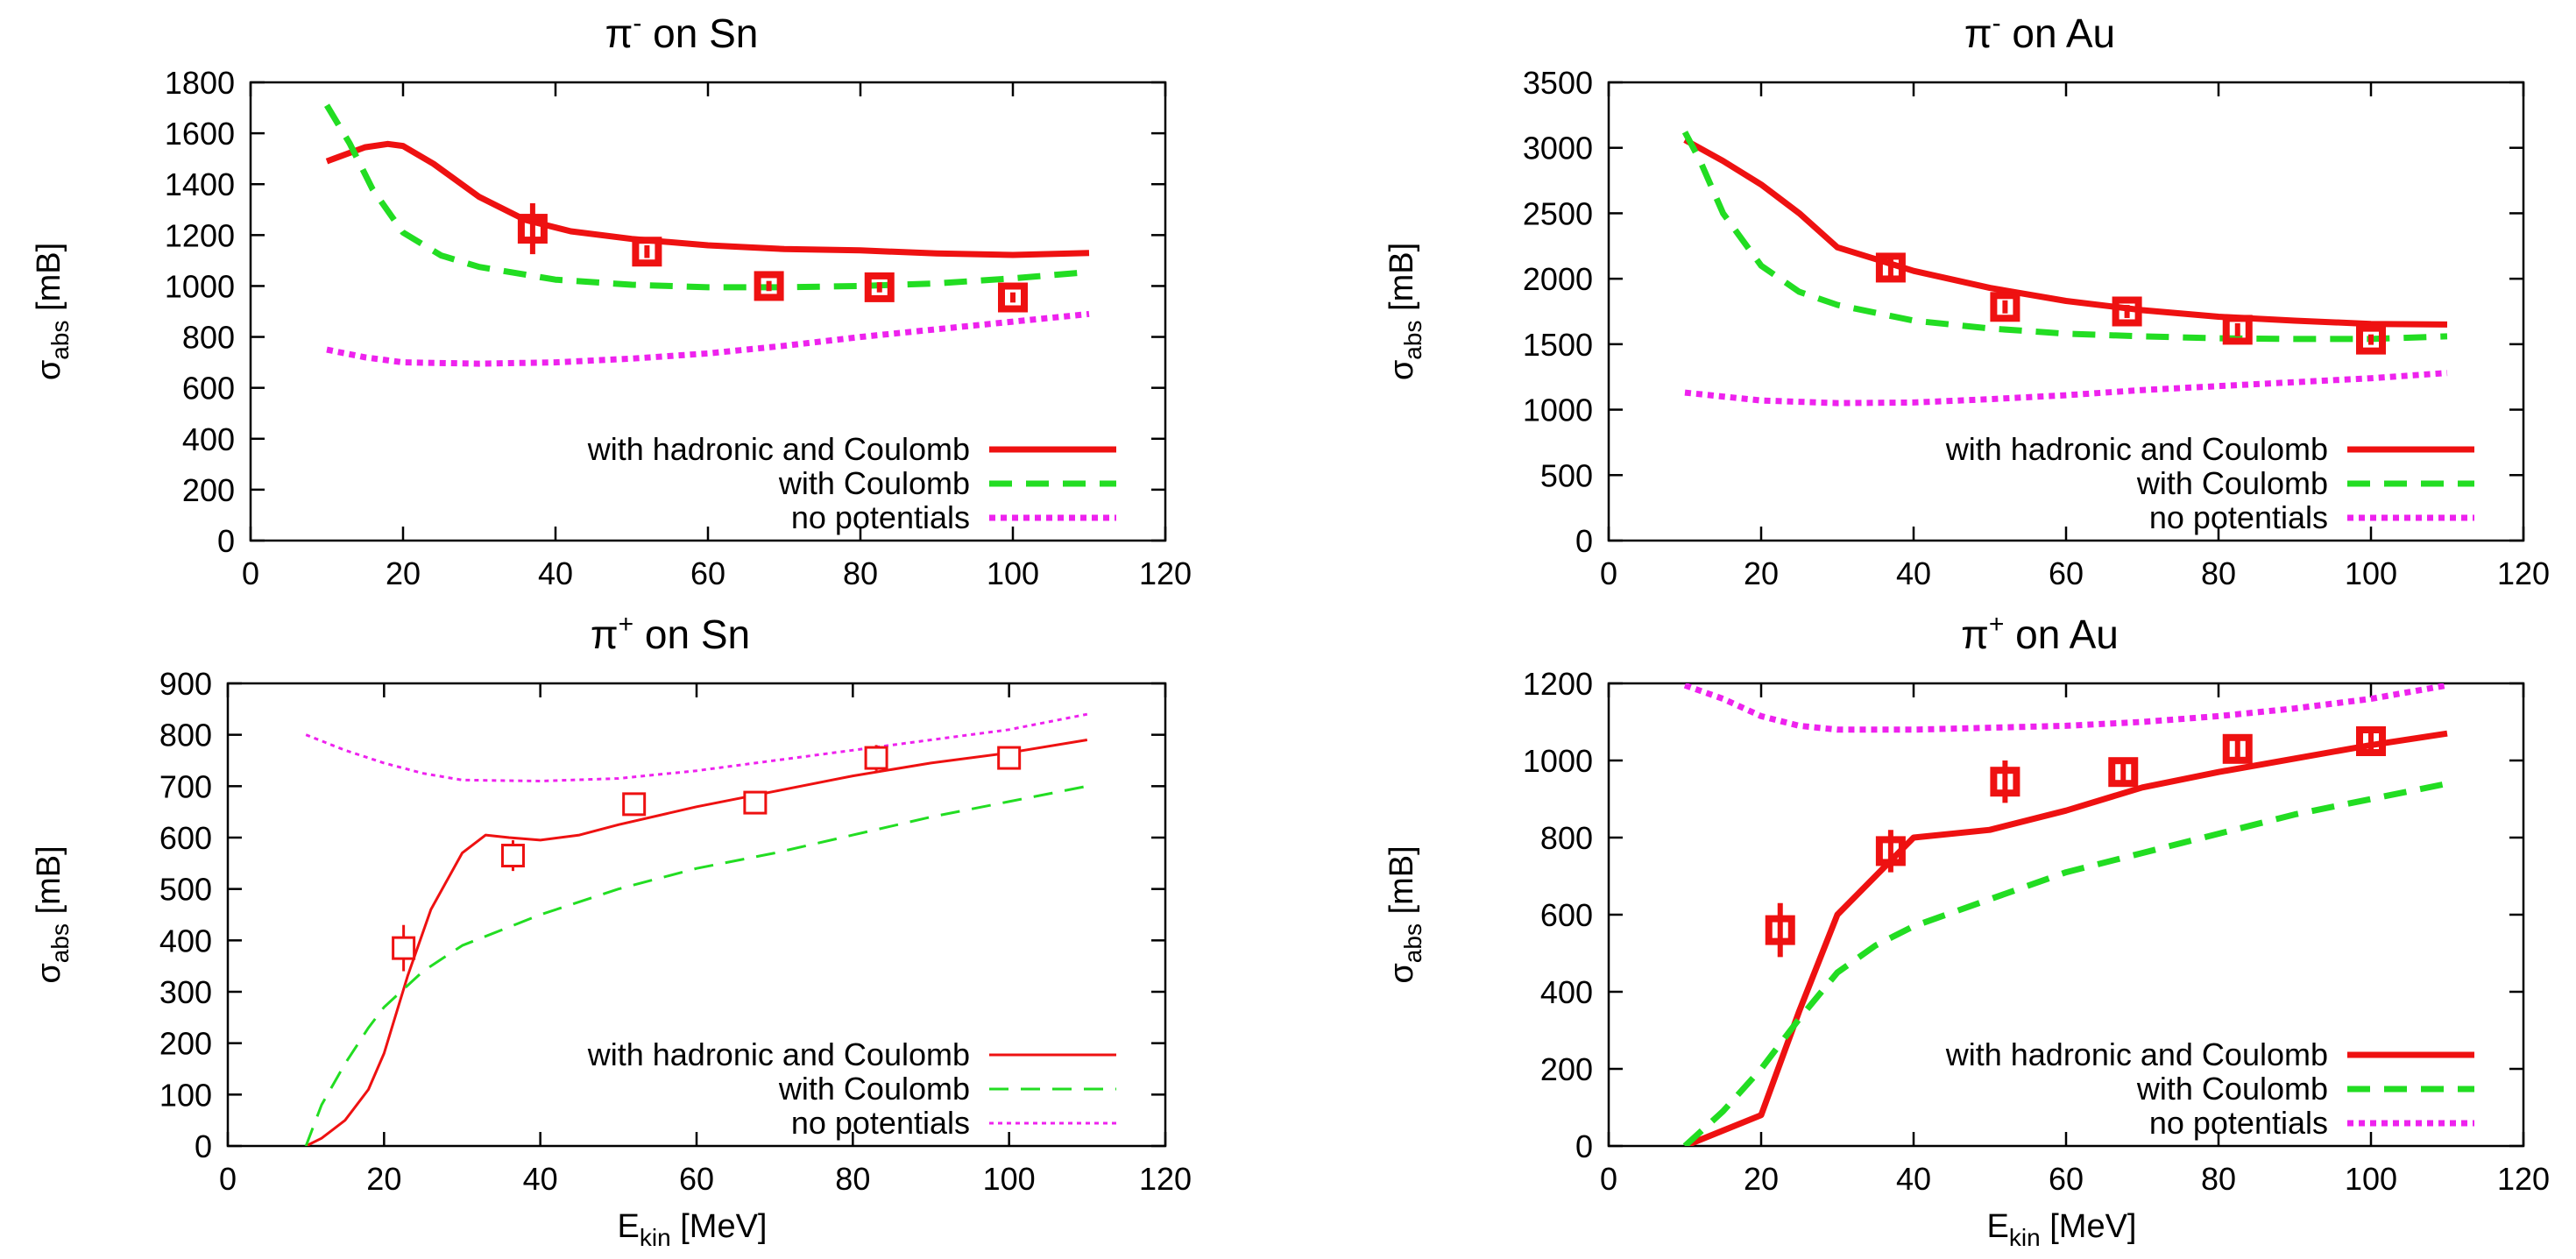 The image size is (2576, 1259). I want to click on y-tick-label: 1500, so click(1558, 345).